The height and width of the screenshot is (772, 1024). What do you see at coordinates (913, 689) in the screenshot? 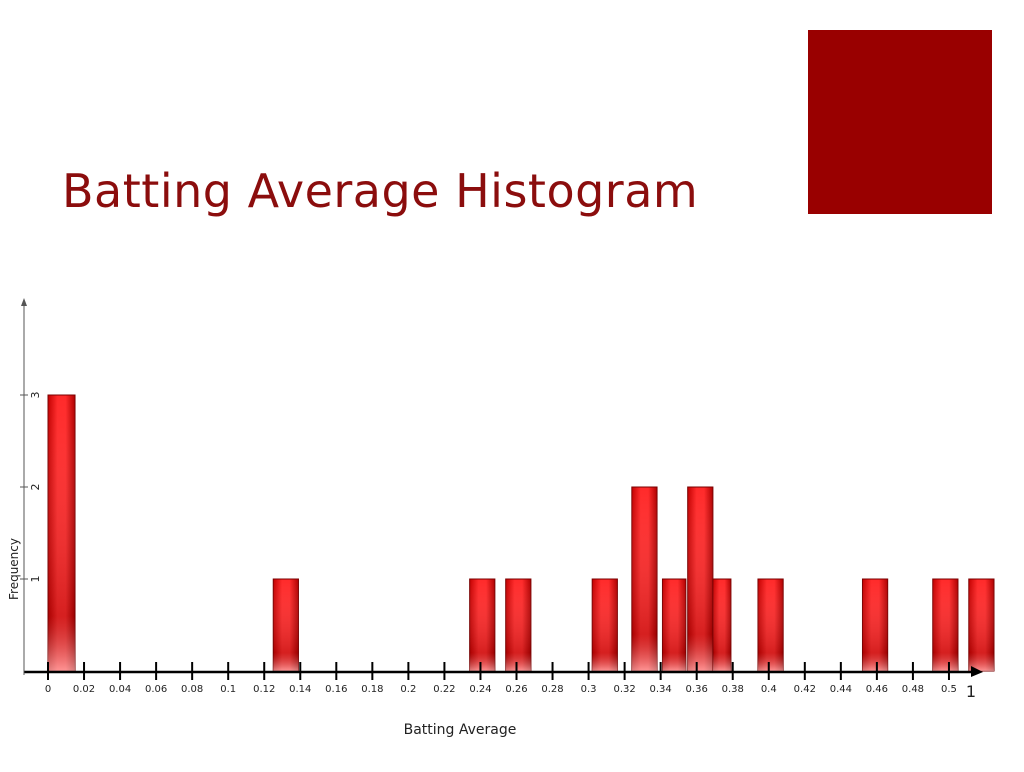
I see `x-tick-label: 0.48` at bounding box center [913, 689].